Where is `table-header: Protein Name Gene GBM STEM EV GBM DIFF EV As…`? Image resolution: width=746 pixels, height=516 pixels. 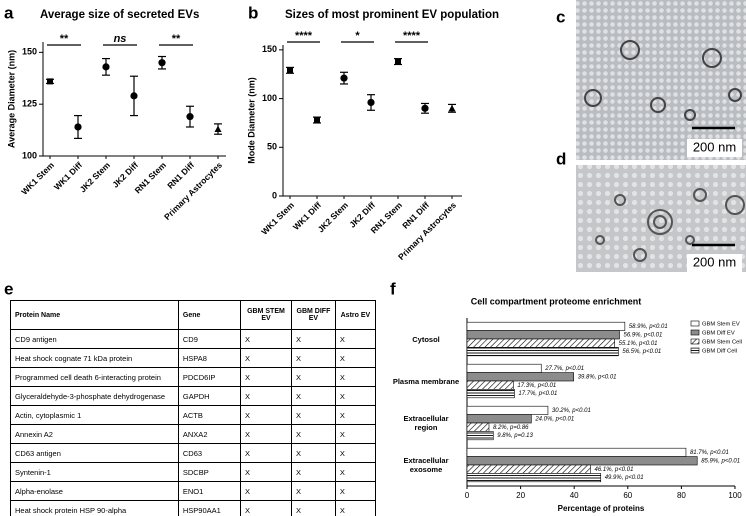 table-header: Protein Name Gene GBM STEM EV GBM DIFF EV As… is located at coordinates (193, 315).